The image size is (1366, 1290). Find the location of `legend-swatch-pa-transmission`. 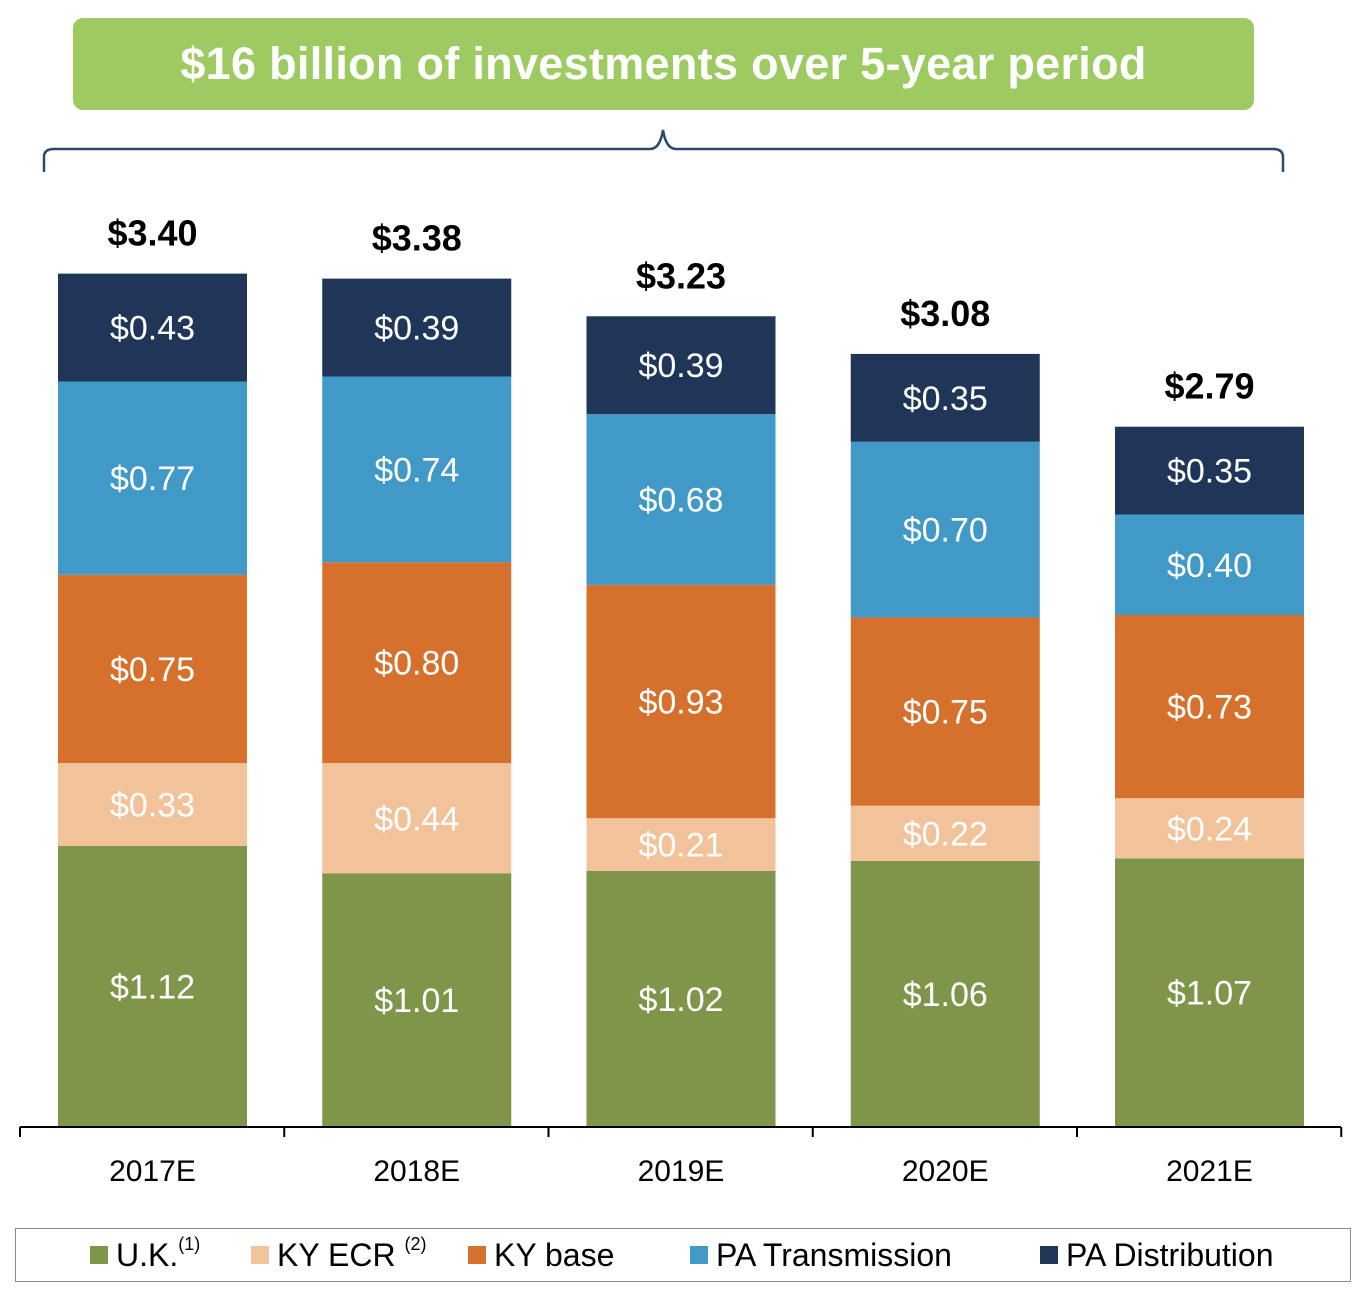

legend-swatch-pa-transmission is located at coordinates (699, 1255).